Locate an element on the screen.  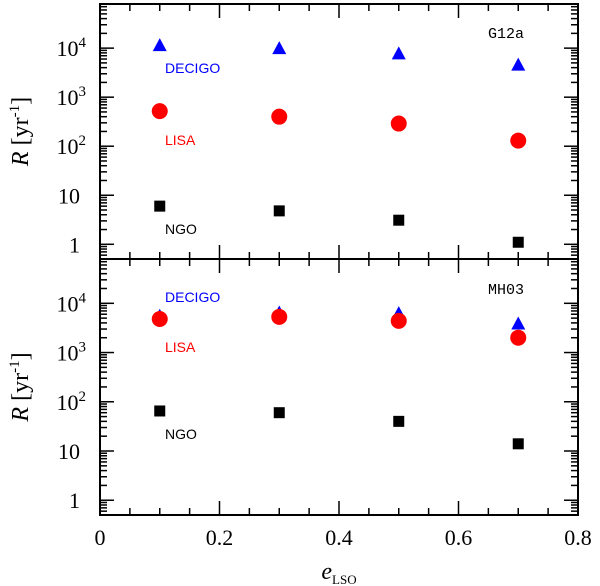
model-label: MH03 is located at coordinates (506, 290).